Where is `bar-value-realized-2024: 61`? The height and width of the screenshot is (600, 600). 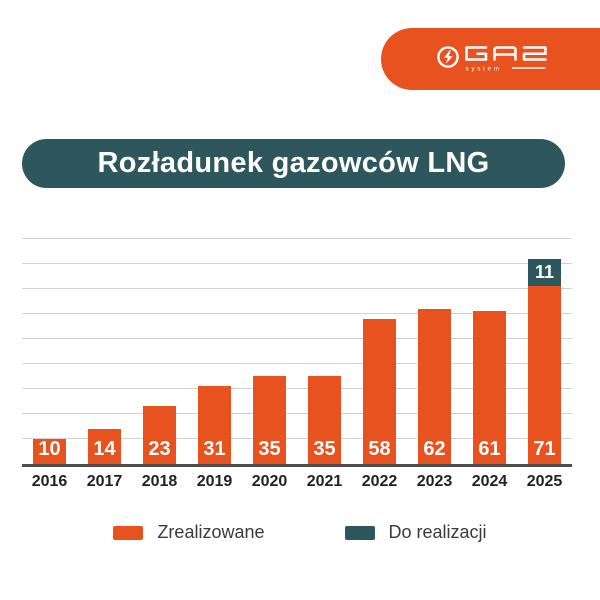 bar-value-realized-2024: 61 is located at coordinates (489, 449).